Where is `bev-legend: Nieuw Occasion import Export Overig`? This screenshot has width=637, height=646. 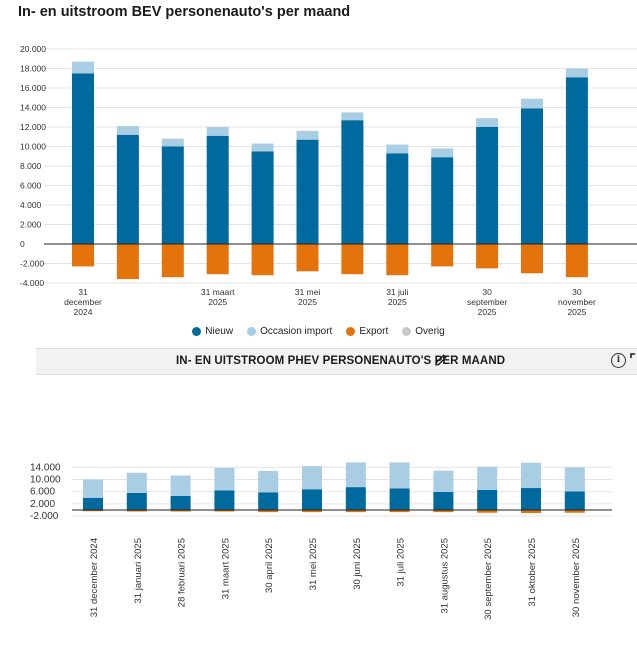
bev-legend: Nieuw Occasion import Export Overig is located at coordinates (318, 331).